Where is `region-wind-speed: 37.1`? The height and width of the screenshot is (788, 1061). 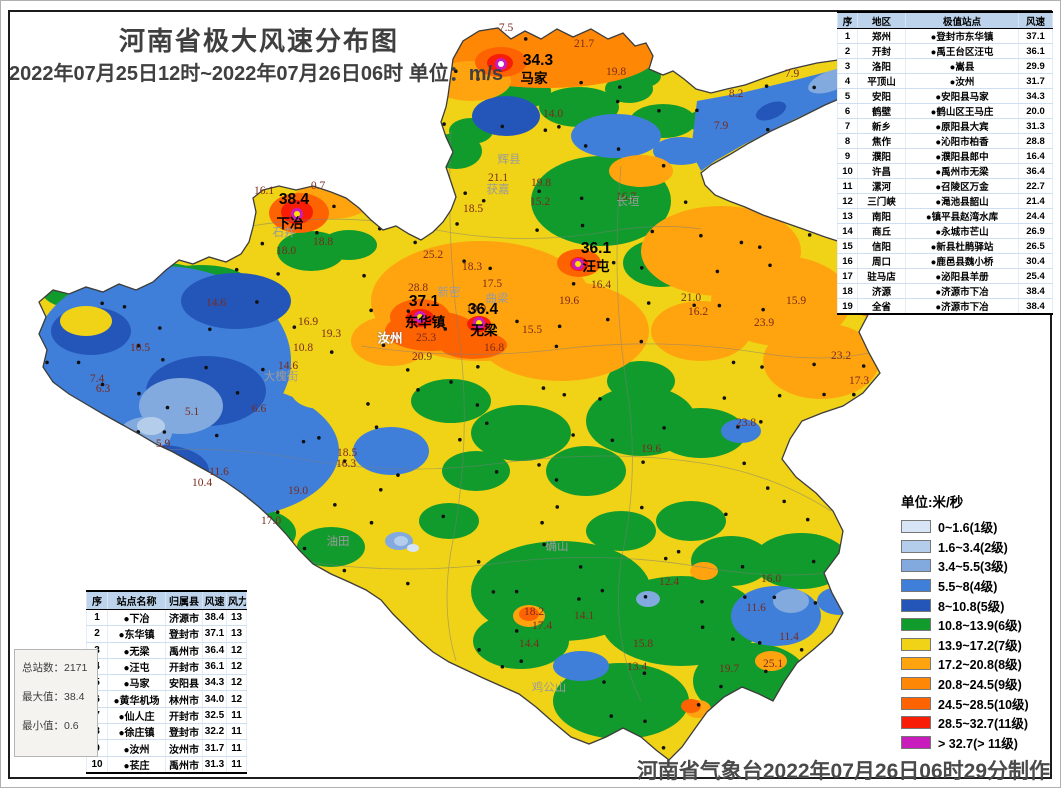
region-wind-speed: 37.1 is located at coordinates (1035, 36).